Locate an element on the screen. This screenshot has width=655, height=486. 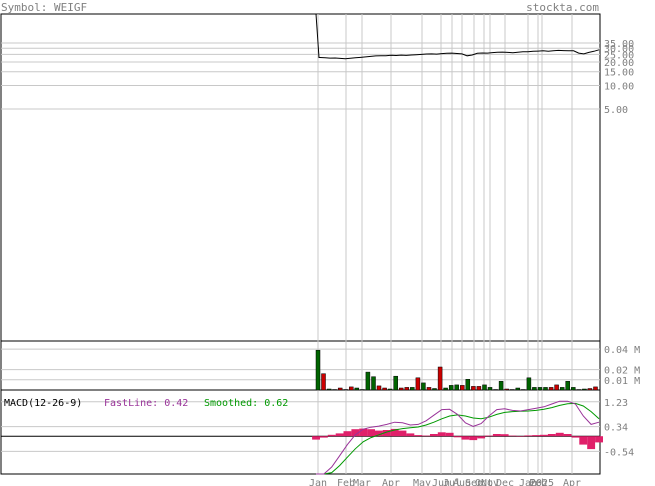
month-tick-label: Jul is located at coordinates (452, 482).